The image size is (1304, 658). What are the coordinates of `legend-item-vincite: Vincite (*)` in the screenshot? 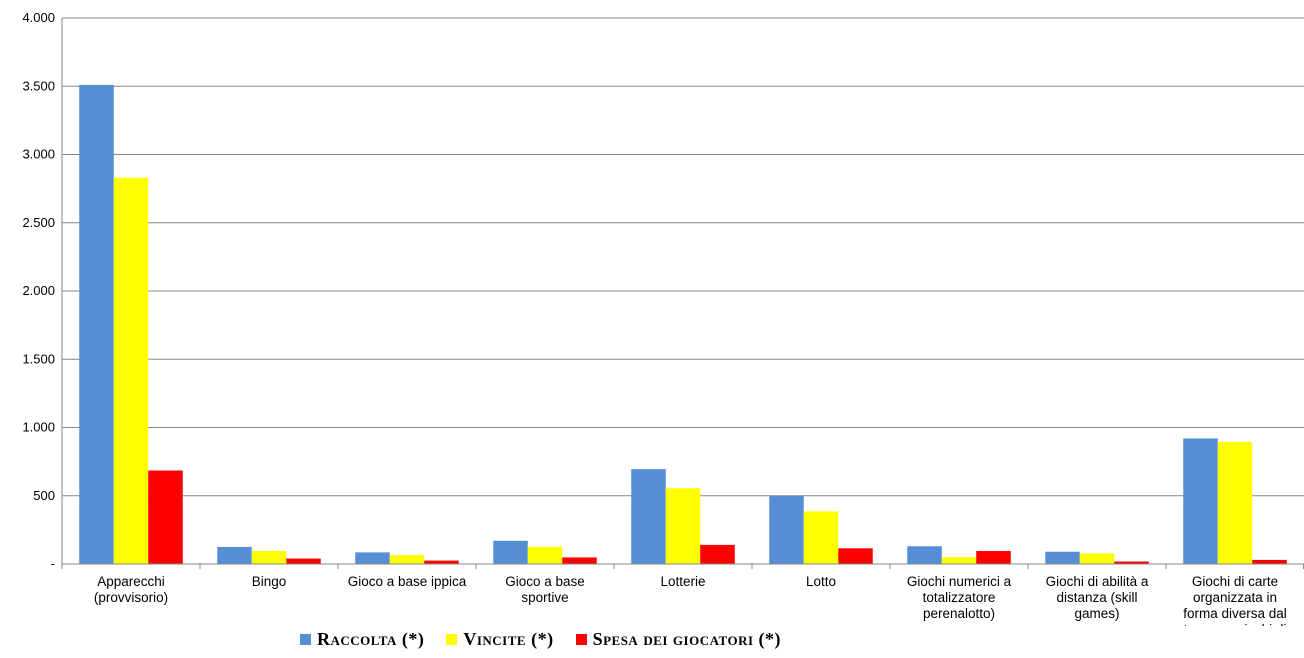 It's located at (499, 639).